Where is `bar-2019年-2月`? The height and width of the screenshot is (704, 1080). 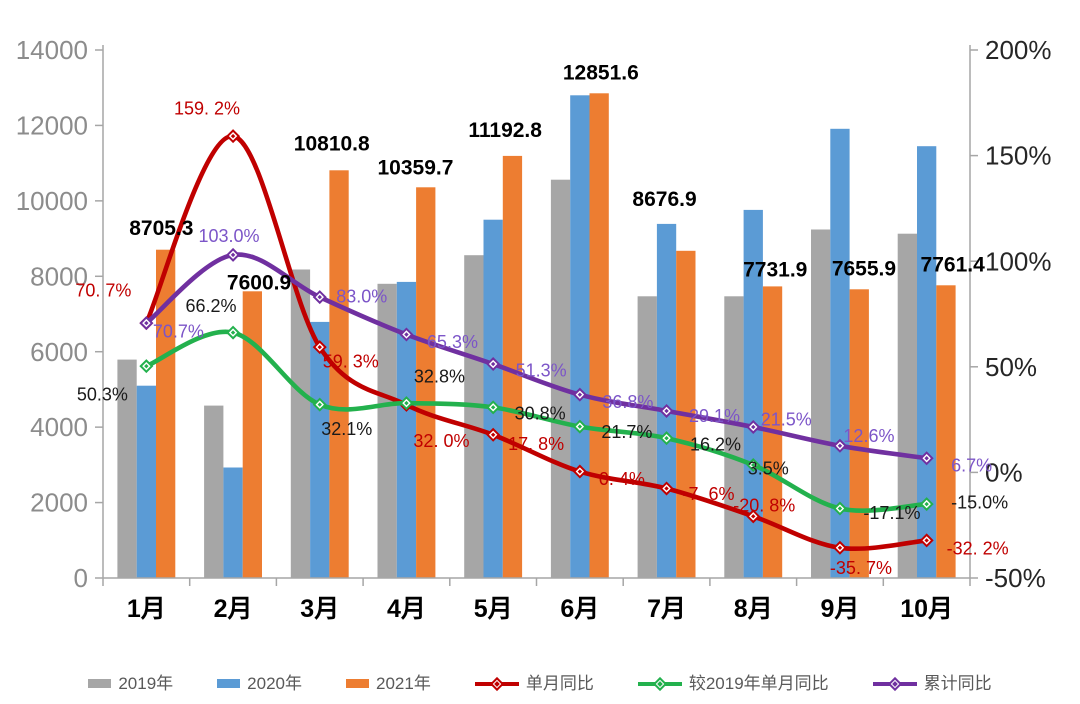 bar-2019年-2月 is located at coordinates (214, 491).